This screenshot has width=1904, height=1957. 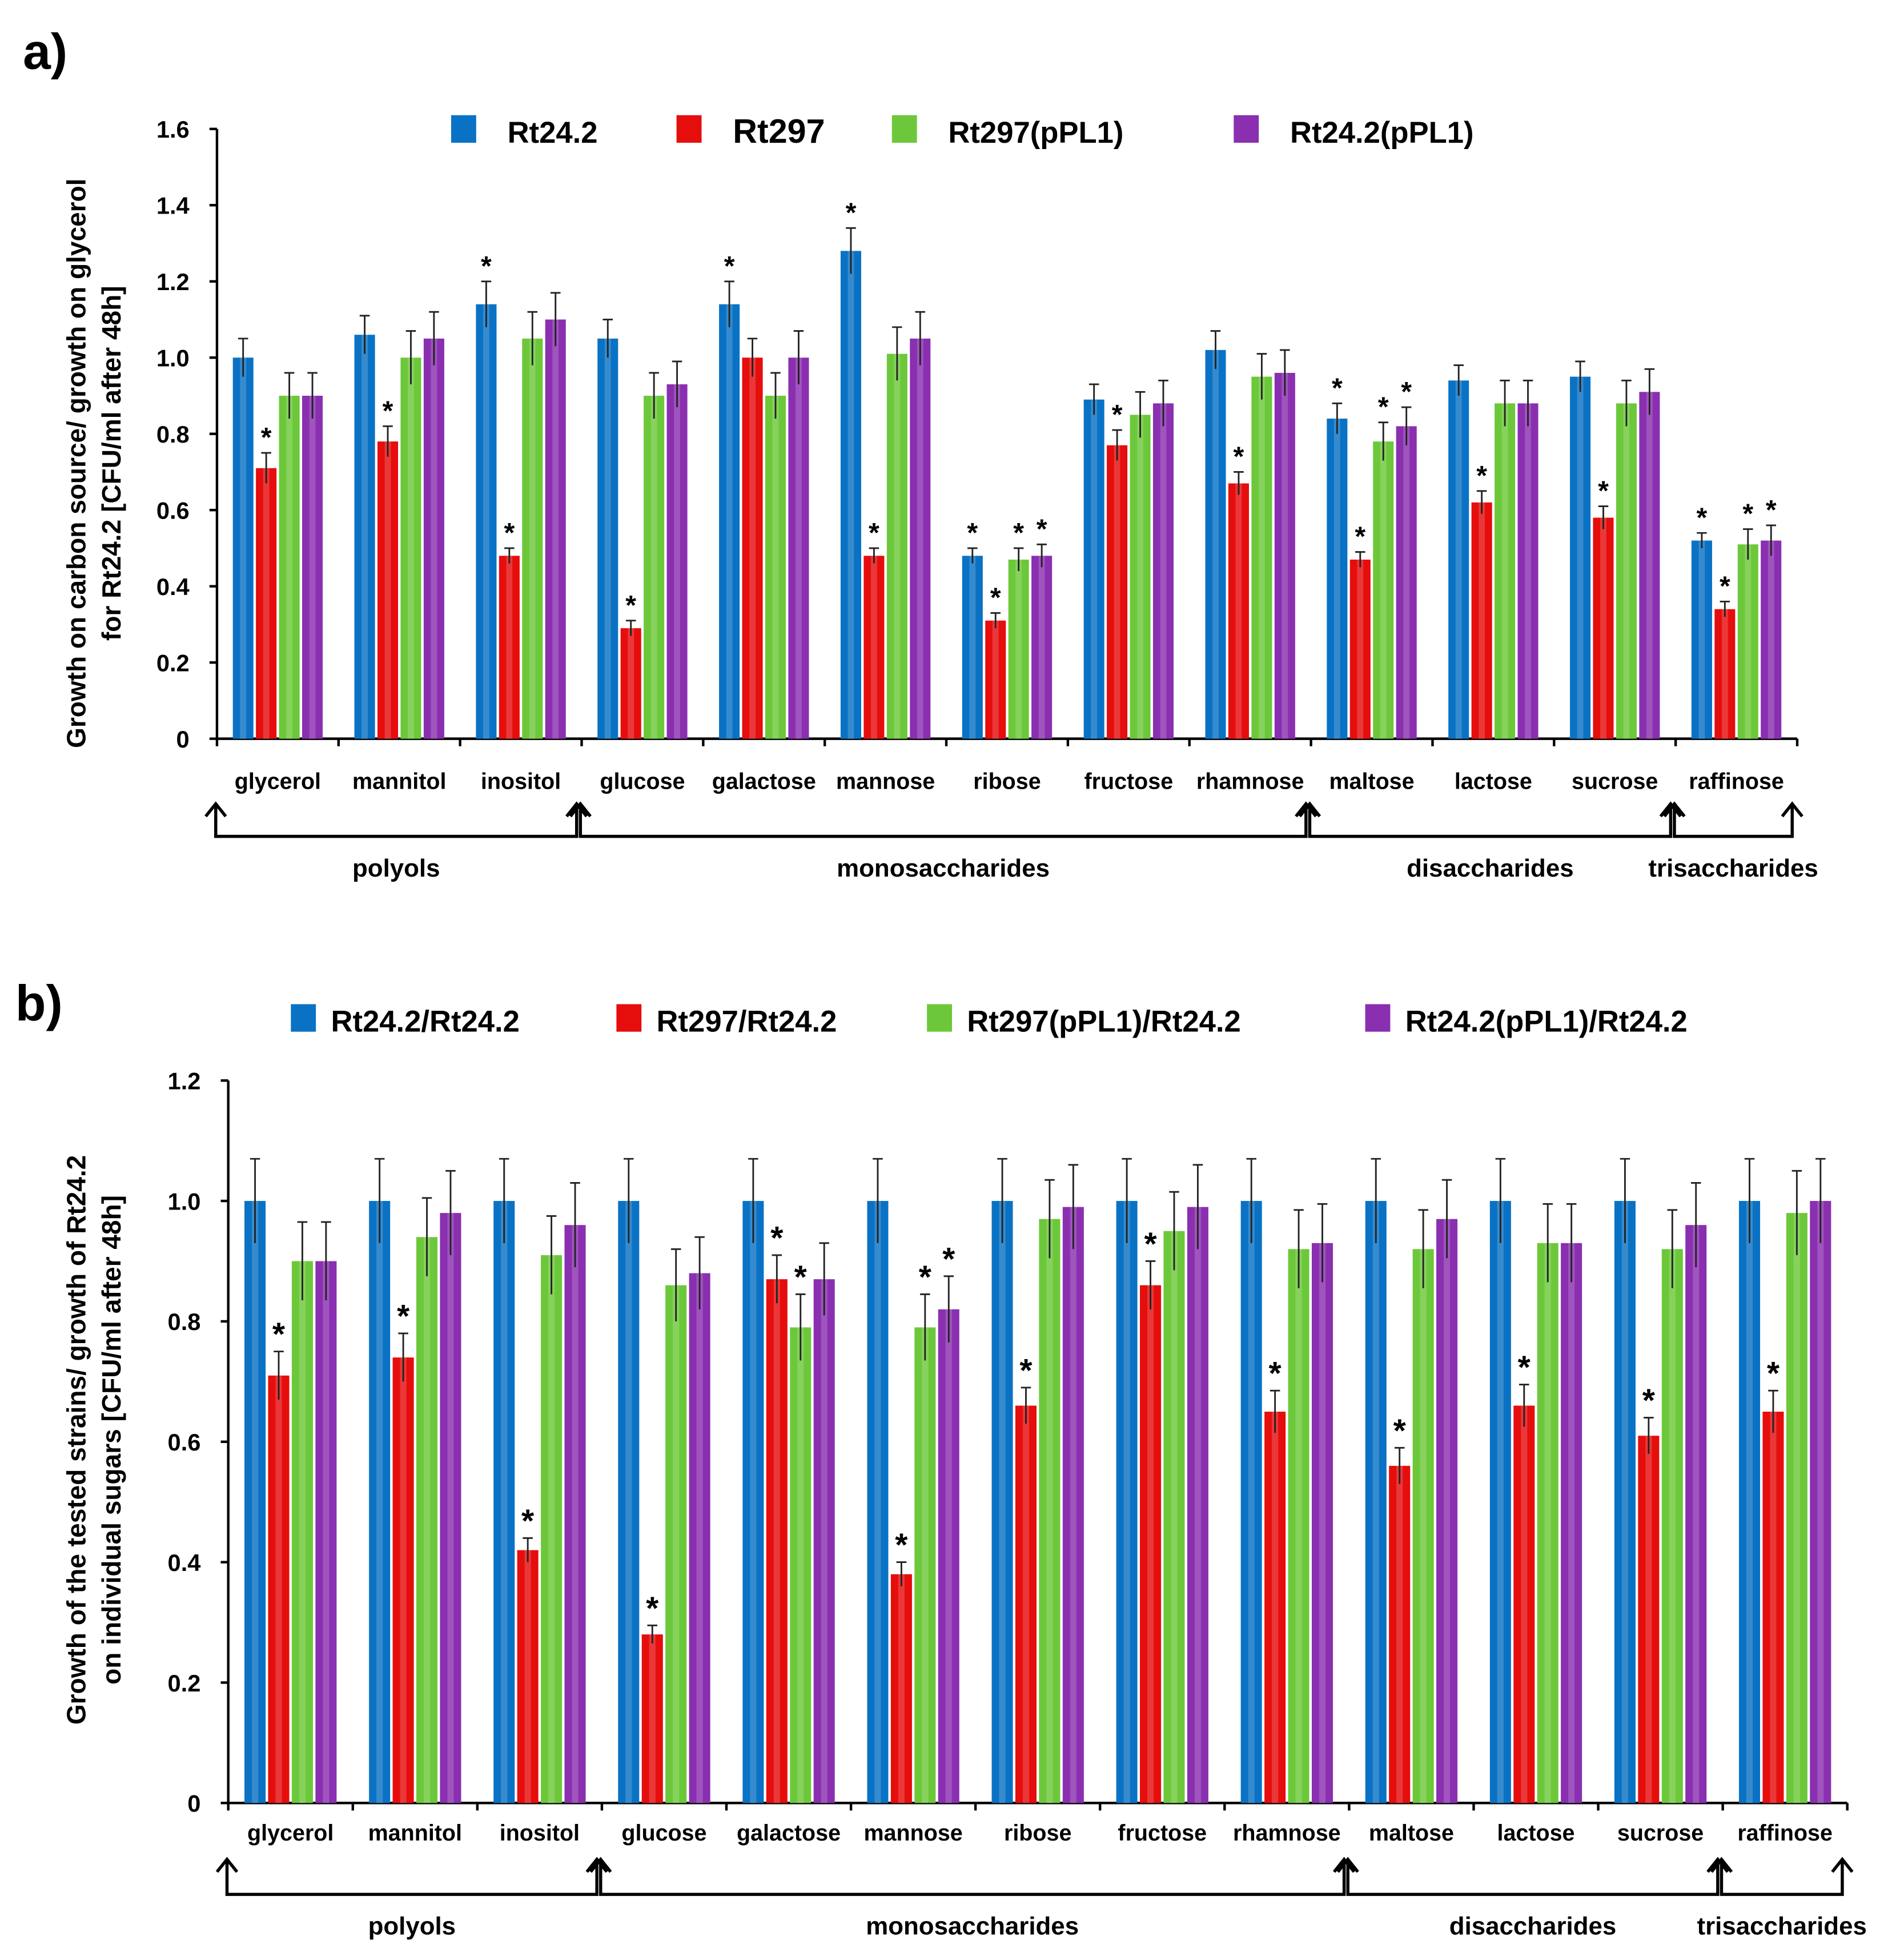 What do you see at coordinates (1533, 1878) in the screenshot?
I see `group-bracket` at bounding box center [1533, 1878].